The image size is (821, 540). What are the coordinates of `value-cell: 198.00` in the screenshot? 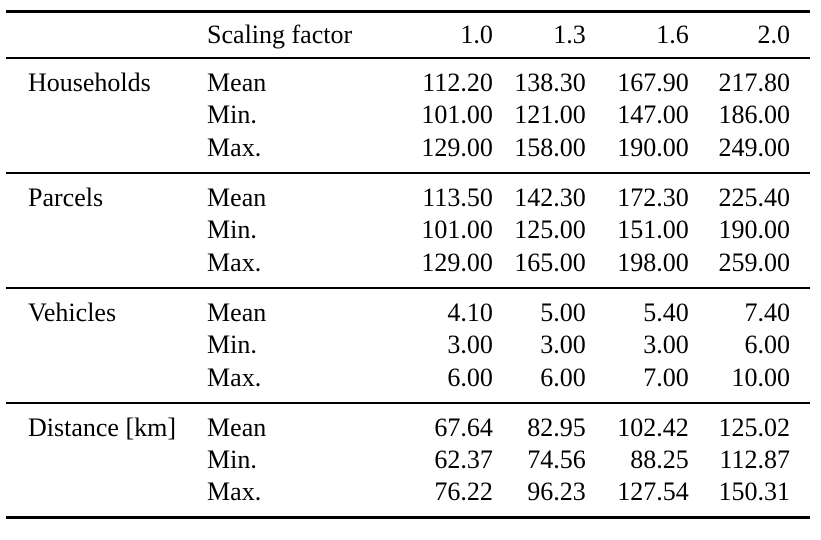 It's located at (653, 262).